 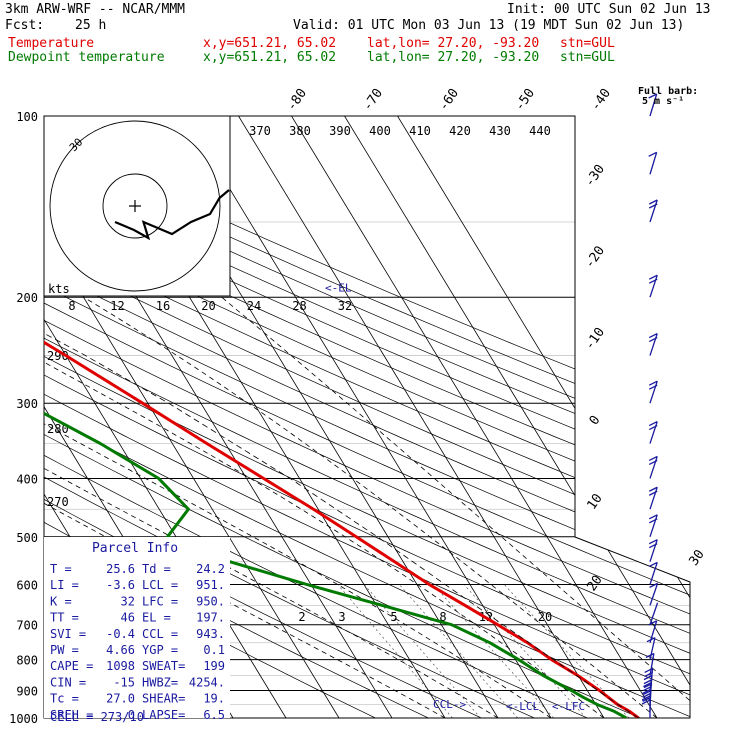 What do you see at coordinates (458, 651) in the screenshot?
I see `mixing-ratio-line` at bounding box center [458, 651].